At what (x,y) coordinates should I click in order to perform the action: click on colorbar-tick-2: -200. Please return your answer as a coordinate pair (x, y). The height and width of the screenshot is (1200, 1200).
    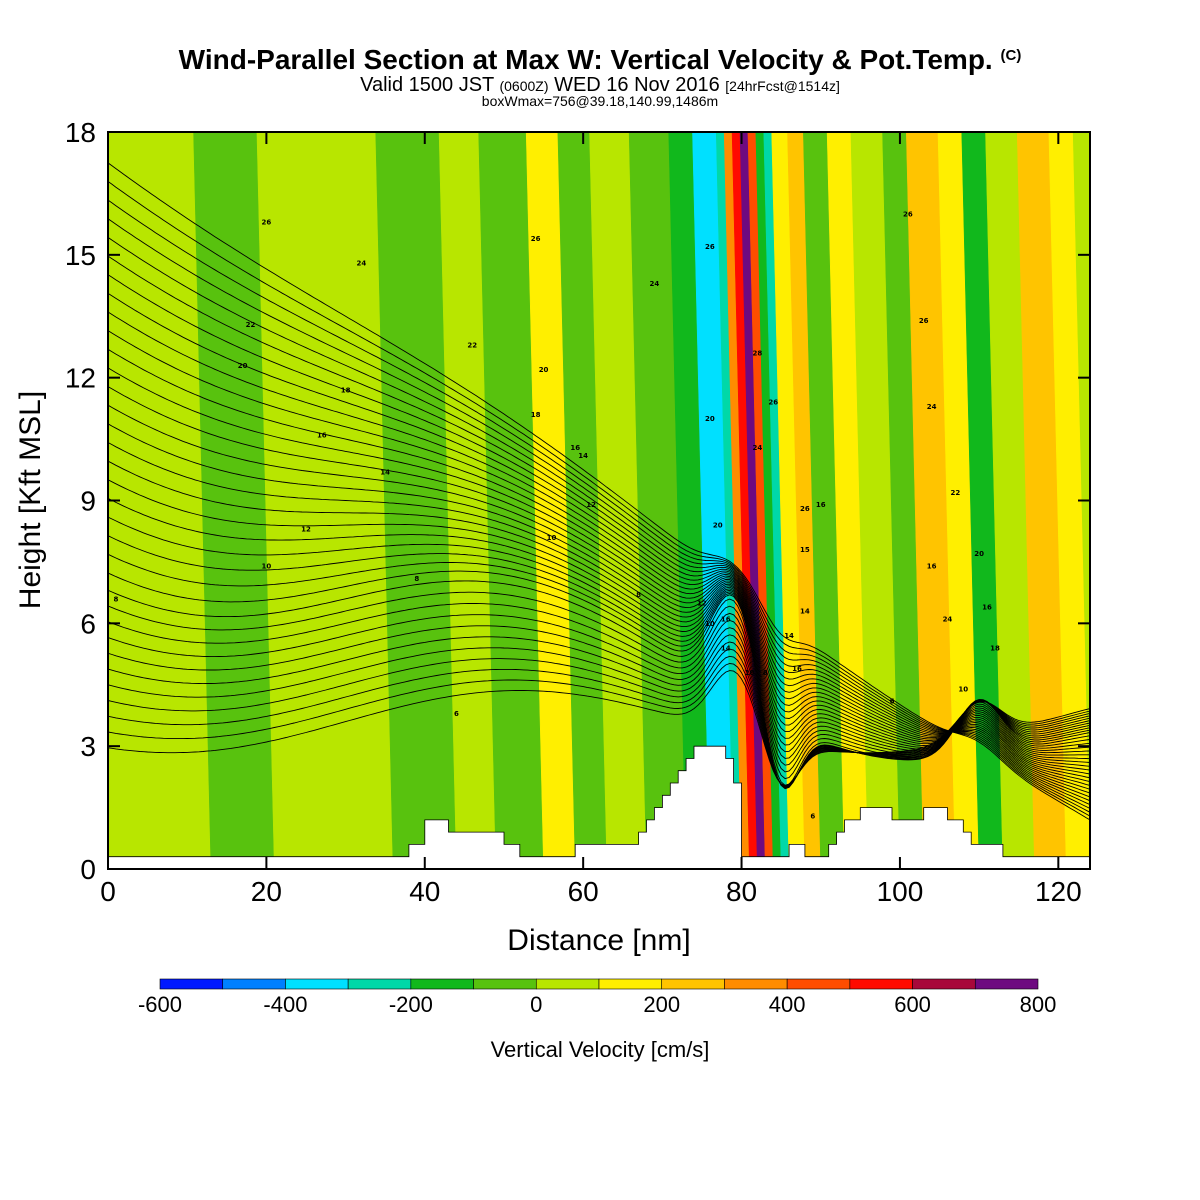
    Looking at the image, I should click on (411, 1004).